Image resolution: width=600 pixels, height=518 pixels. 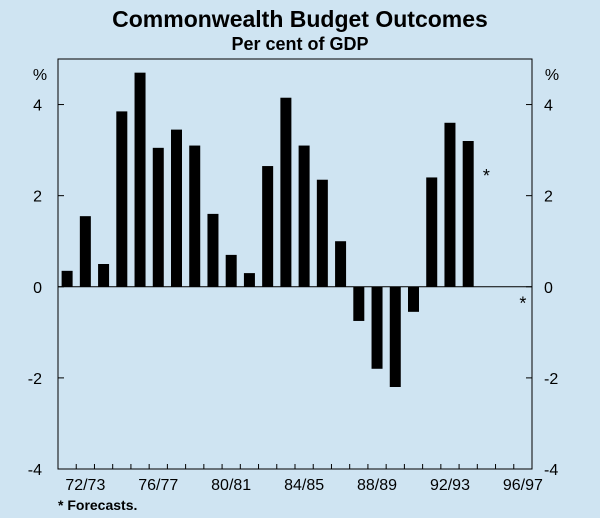 What do you see at coordinates (85, 485) in the screenshot?
I see `x-tick-label: 72/73` at bounding box center [85, 485].